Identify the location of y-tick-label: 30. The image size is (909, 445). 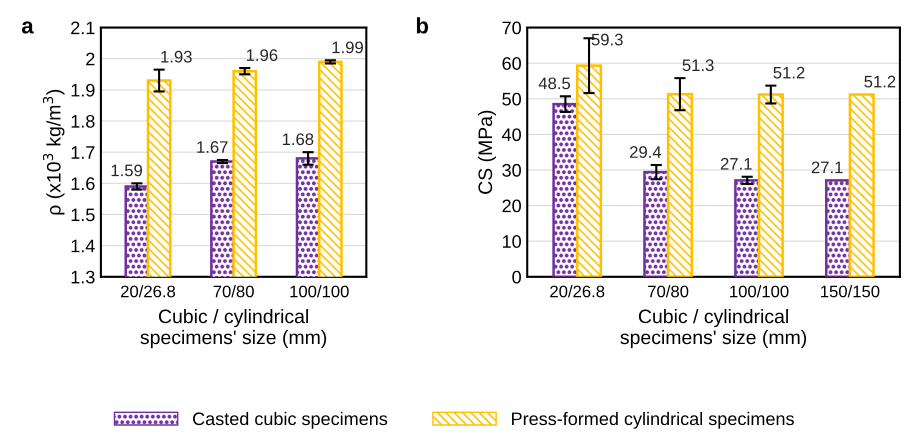
(511, 170).